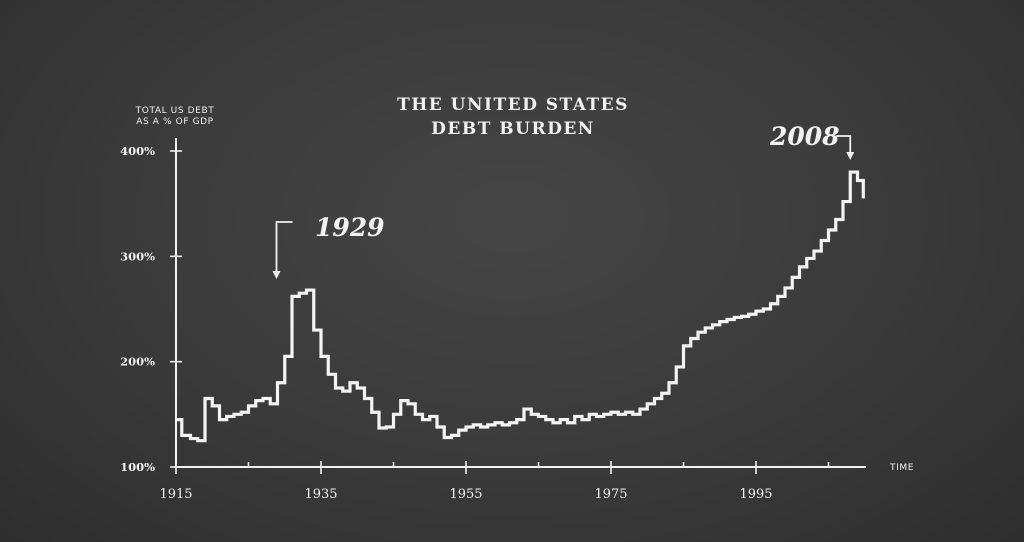  Describe the element at coordinates (175, 494) in the screenshot. I see `x-tick-label: 1915` at that location.